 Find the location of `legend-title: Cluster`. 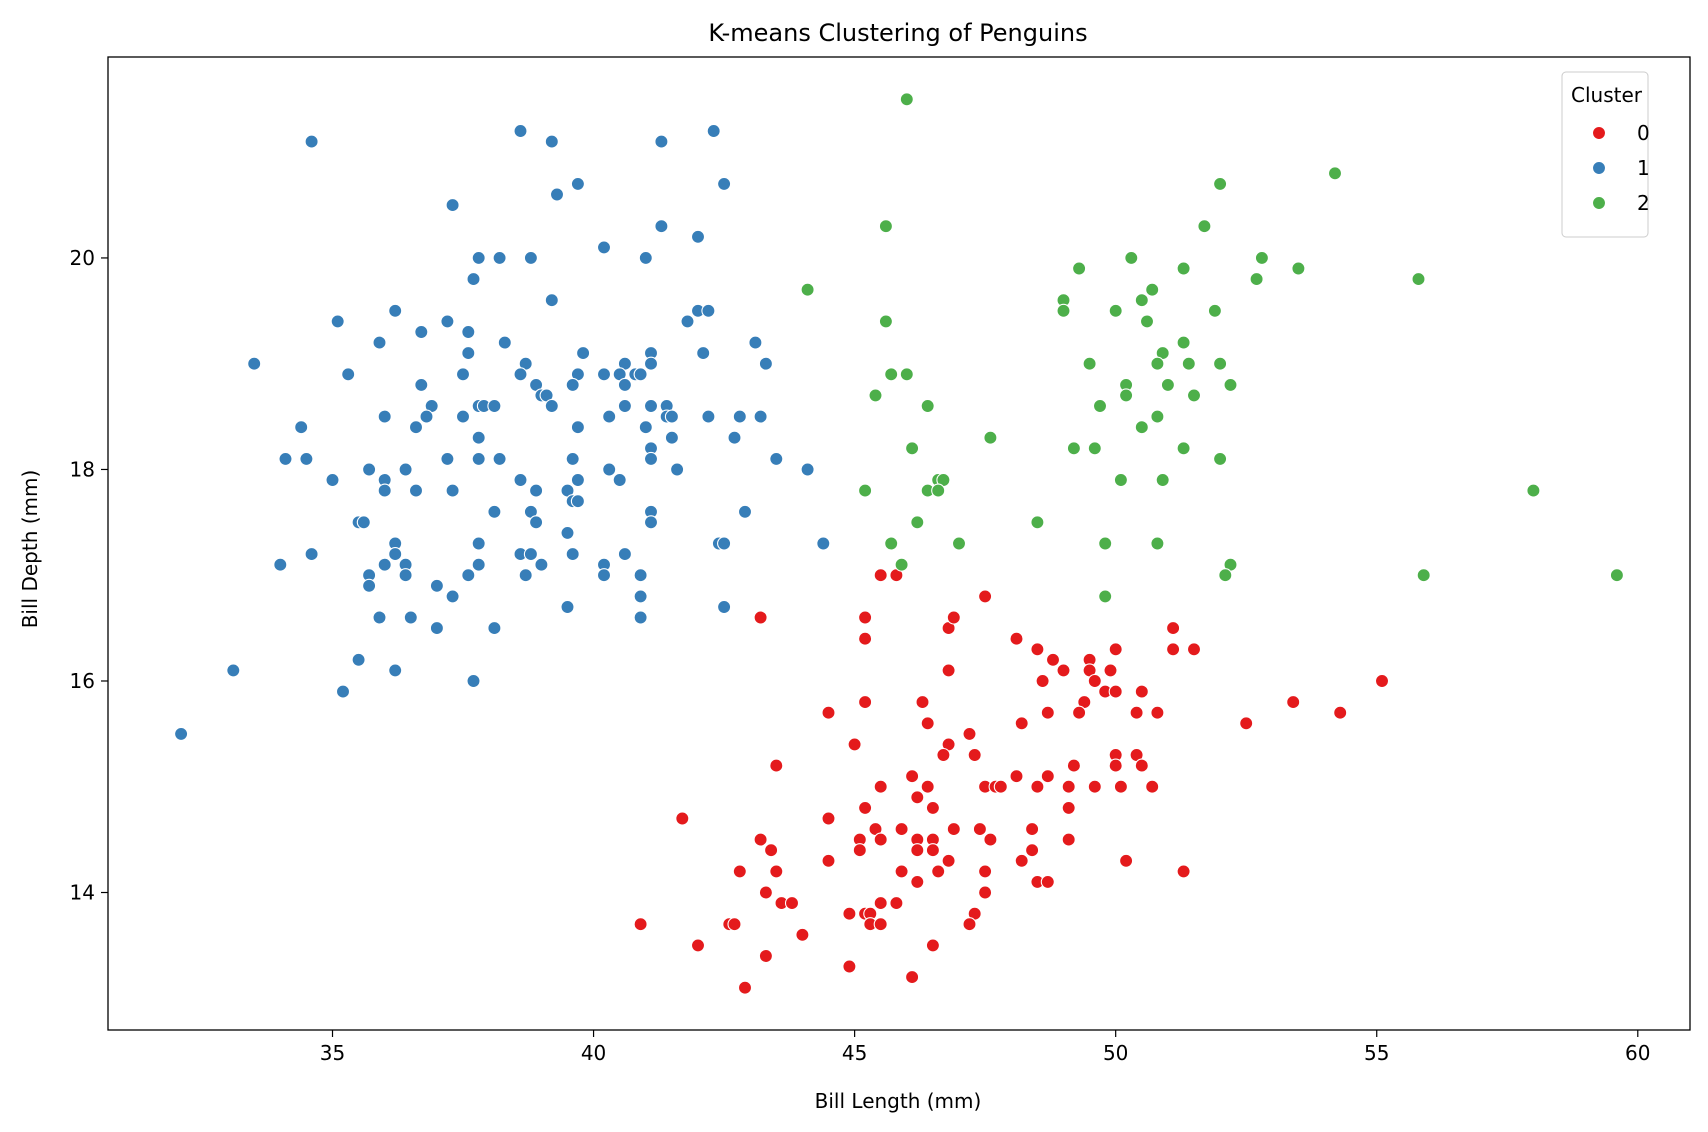

legend-title: Cluster is located at coordinates (1607, 95).